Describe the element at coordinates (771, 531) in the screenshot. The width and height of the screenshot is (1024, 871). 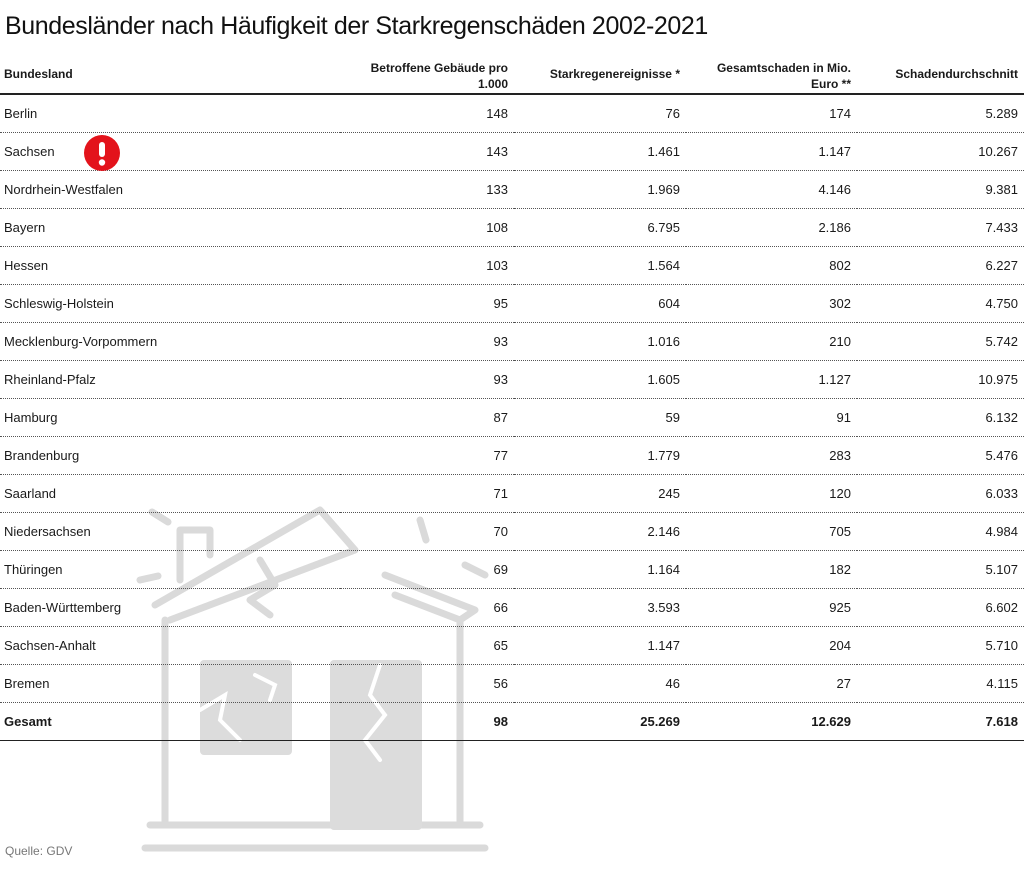
I see `cell-value: 705` at that location.